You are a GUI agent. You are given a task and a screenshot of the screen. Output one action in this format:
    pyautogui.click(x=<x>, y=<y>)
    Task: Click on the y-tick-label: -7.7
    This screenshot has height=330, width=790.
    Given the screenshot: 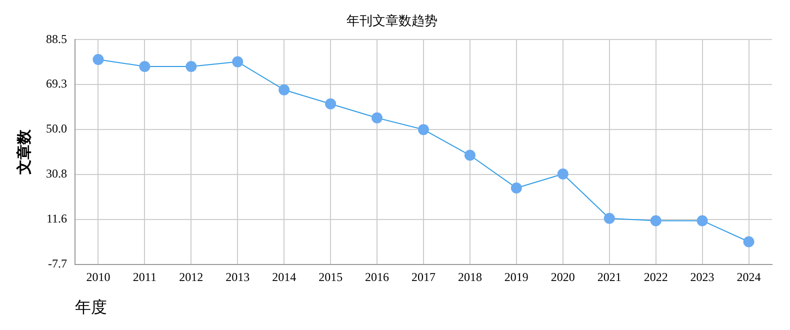 What is the action you would take?
    pyautogui.click(x=57, y=263)
    